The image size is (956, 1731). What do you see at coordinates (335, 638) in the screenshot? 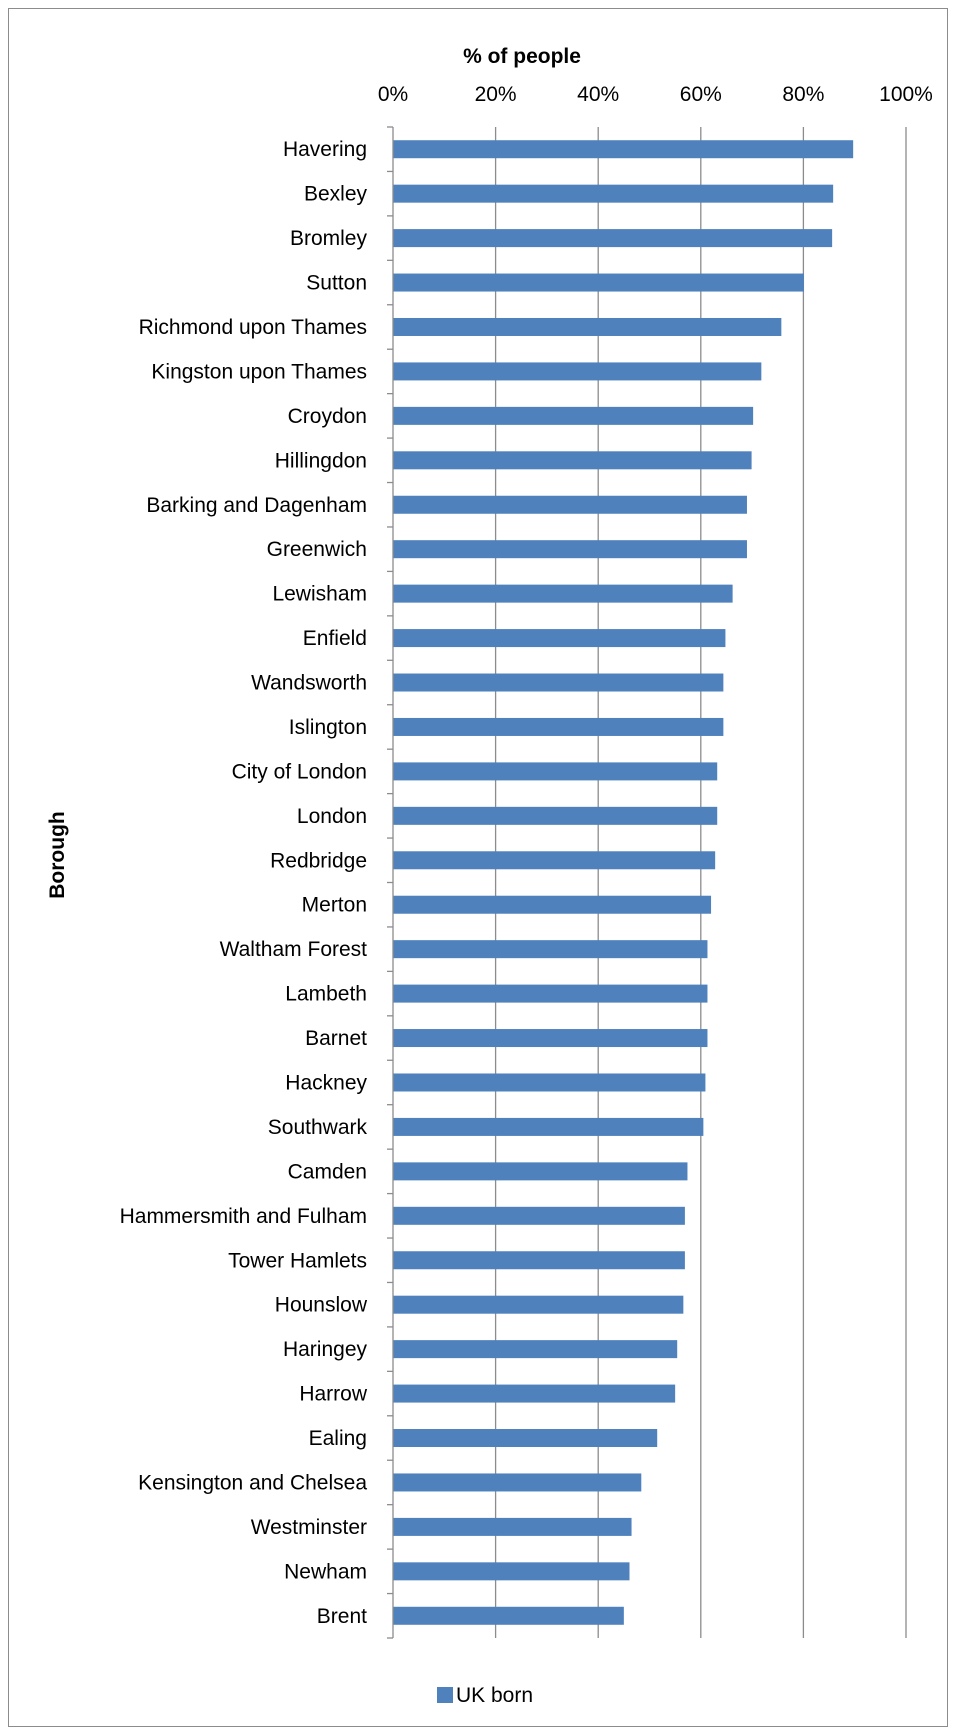
I see `category-label: Enfield` at bounding box center [335, 638].